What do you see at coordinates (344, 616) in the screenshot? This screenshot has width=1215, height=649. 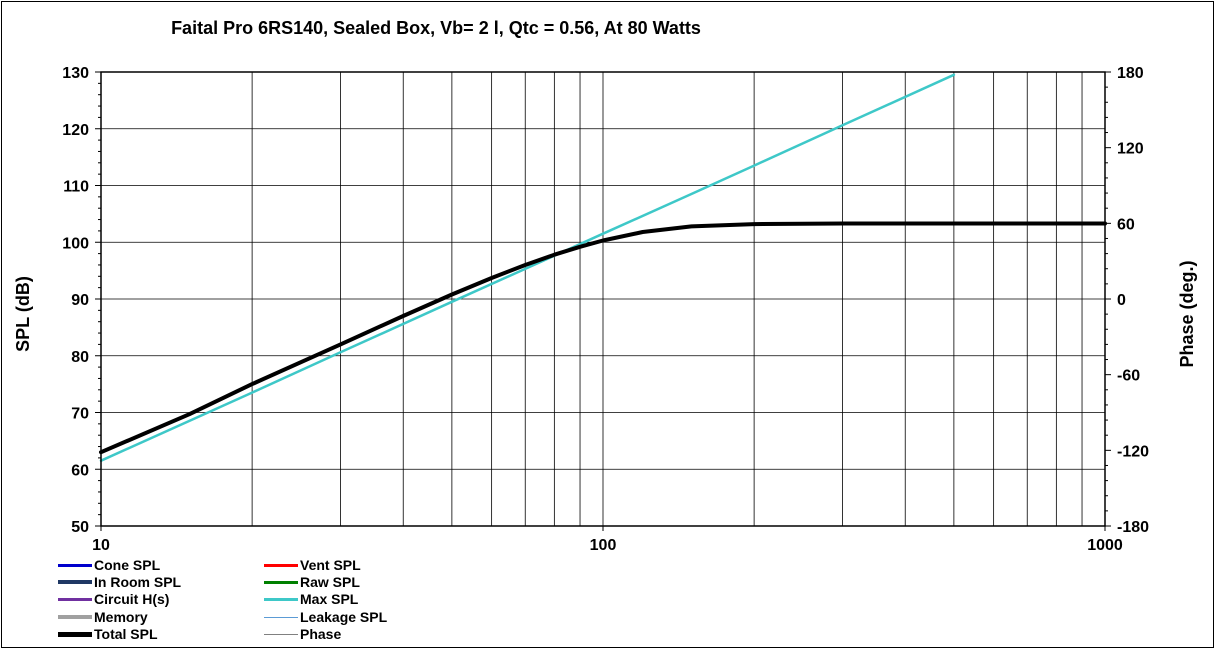 I see `legend-label: Leakage SPL` at bounding box center [344, 616].